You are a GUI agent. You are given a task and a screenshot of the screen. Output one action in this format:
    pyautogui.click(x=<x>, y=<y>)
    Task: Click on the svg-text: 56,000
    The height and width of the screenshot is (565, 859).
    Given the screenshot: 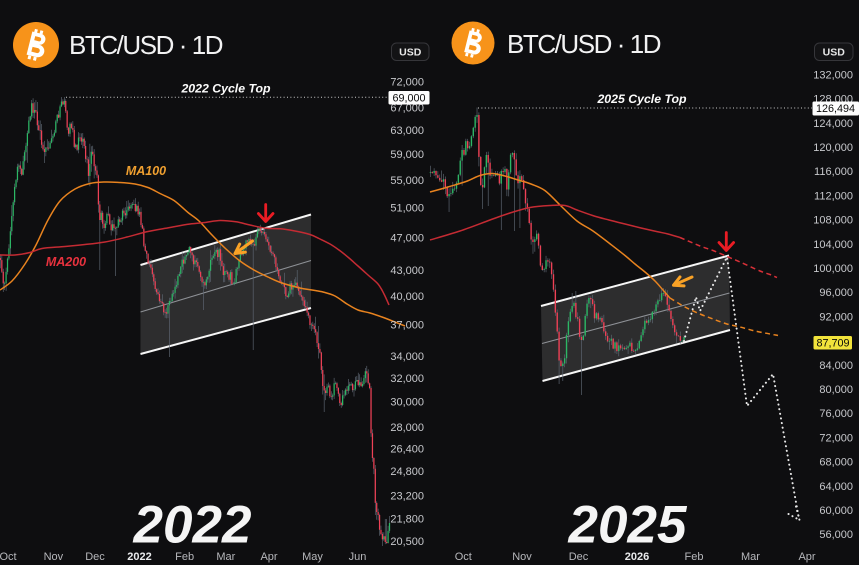 What is the action you would take?
    pyautogui.click(x=836, y=535)
    